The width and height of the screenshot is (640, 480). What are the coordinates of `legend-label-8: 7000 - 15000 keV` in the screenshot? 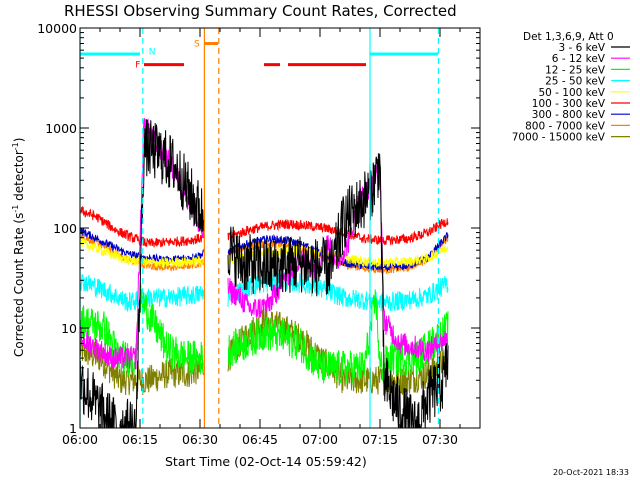 It's located at (559, 138).